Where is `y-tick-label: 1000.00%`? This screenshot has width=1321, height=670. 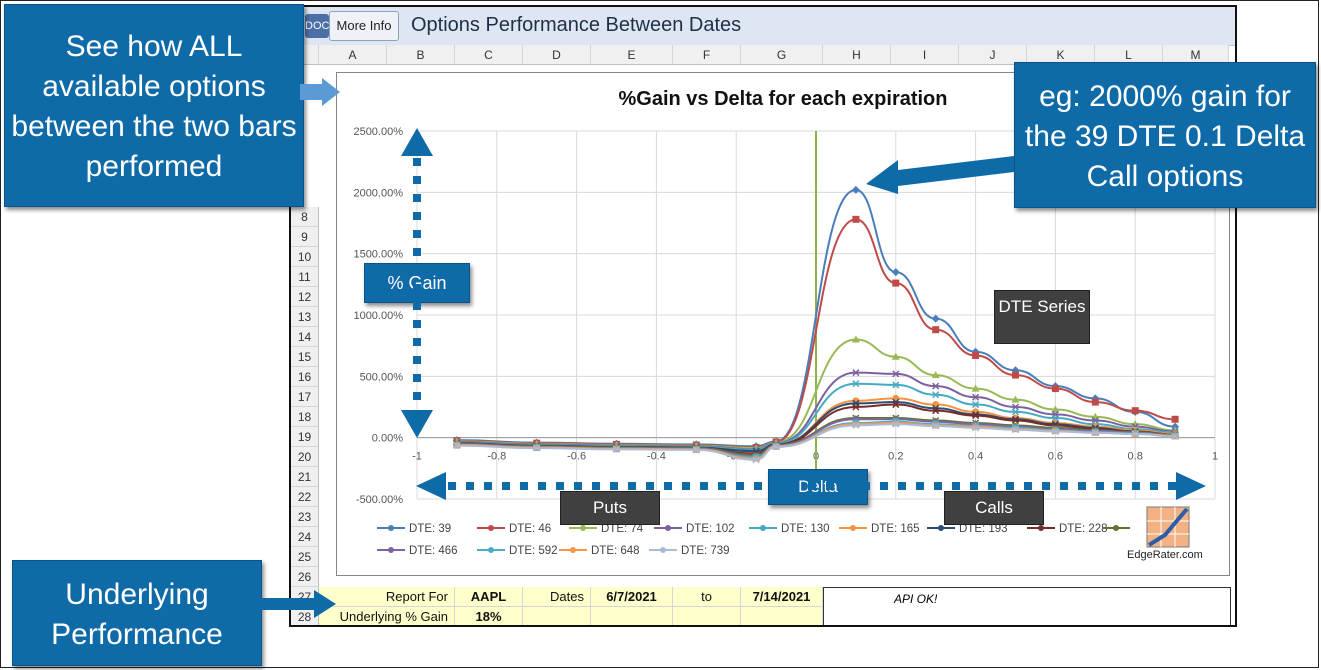 y-tick-label: 1000.00% is located at coordinates (378, 316).